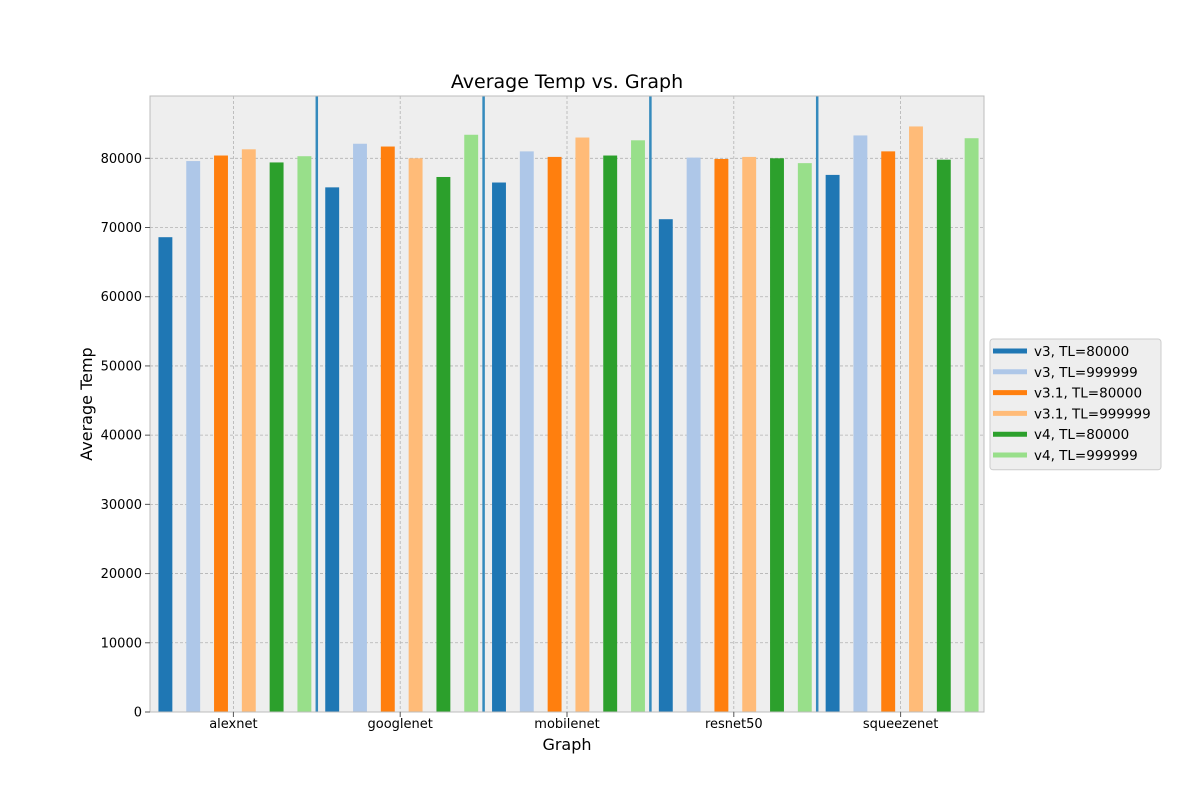 Image resolution: width=1200 pixels, height=800 pixels. What do you see at coordinates (86, 403) in the screenshot?
I see `y-axis-label: Average Temp` at bounding box center [86, 403].